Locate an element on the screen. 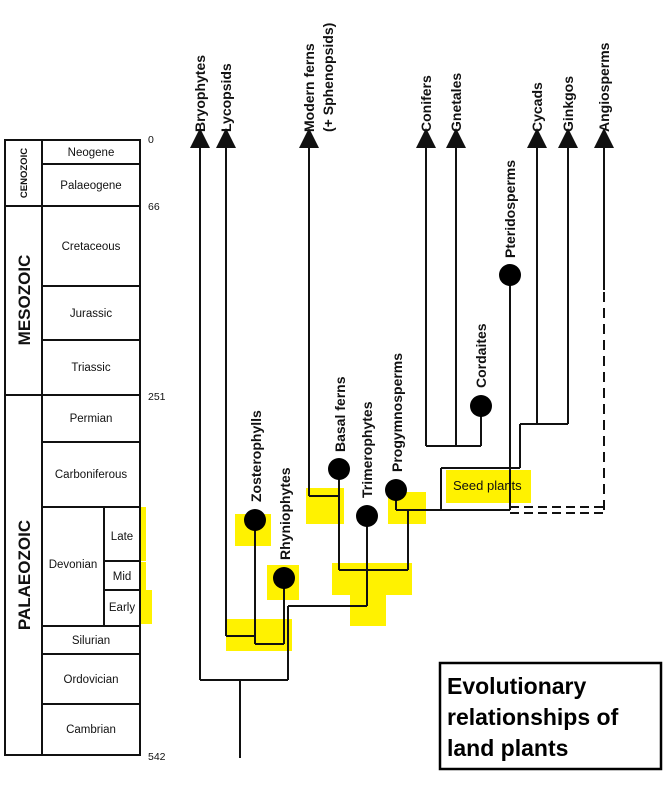 The width and height of the screenshot is (671, 794). taxon-modern-ferns-note: (+ Sphenopsids) is located at coordinates (328, 77).